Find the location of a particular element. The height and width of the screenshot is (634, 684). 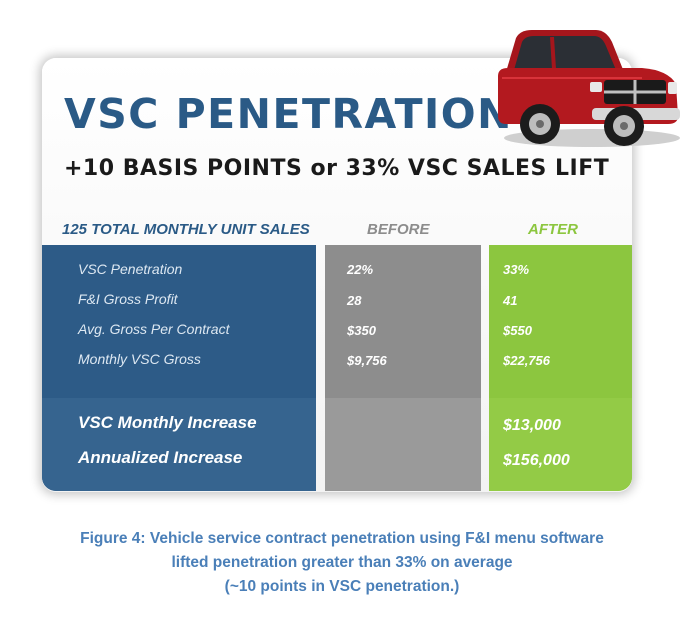

total-after-value: $13,000 is located at coordinates (532, 425).